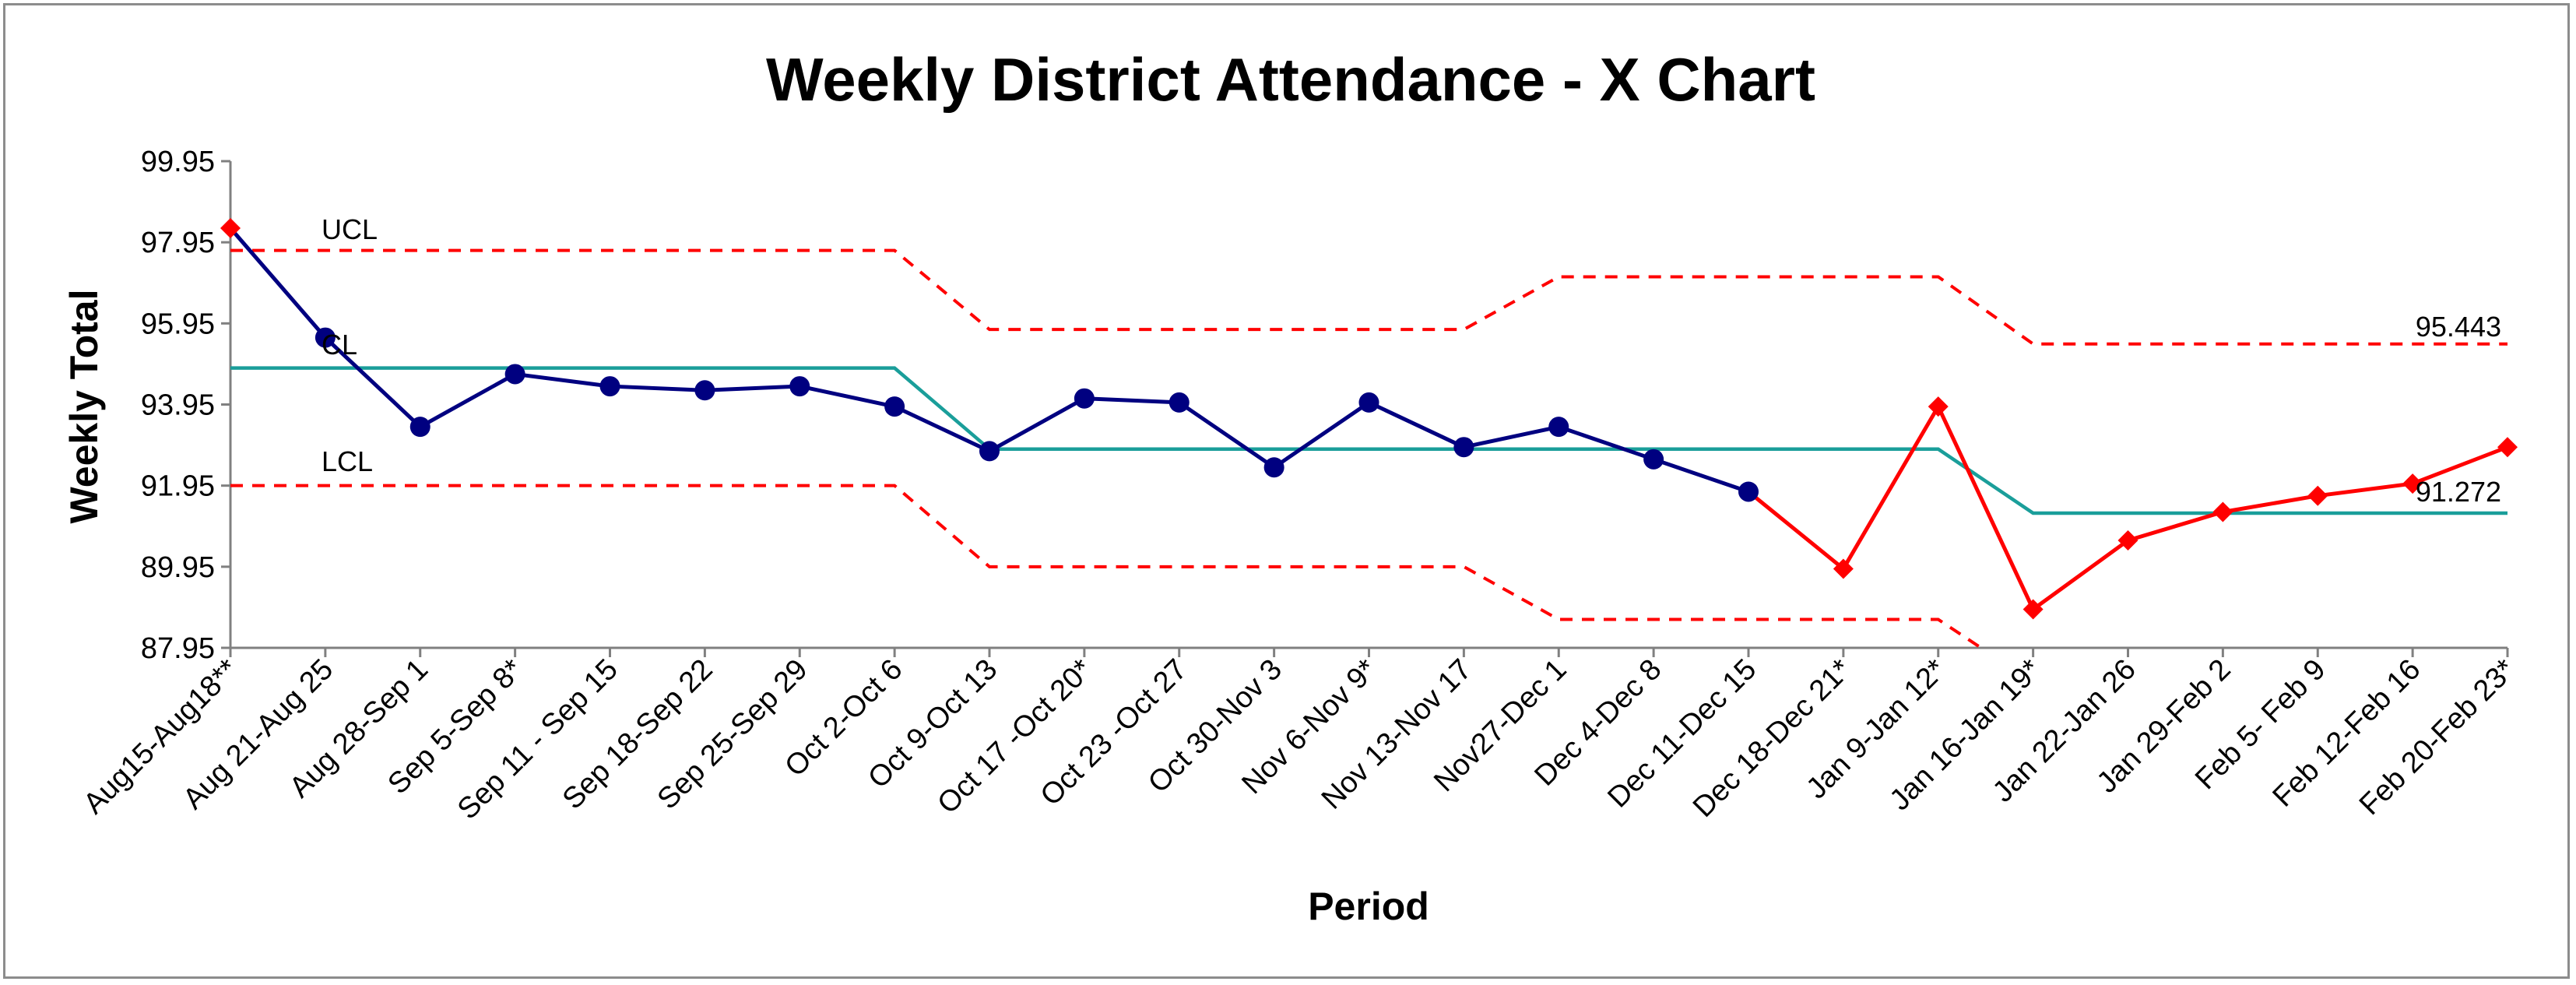  I want to click on x-tick-label: Sep 11 - Sep 15, so click(538, 739).